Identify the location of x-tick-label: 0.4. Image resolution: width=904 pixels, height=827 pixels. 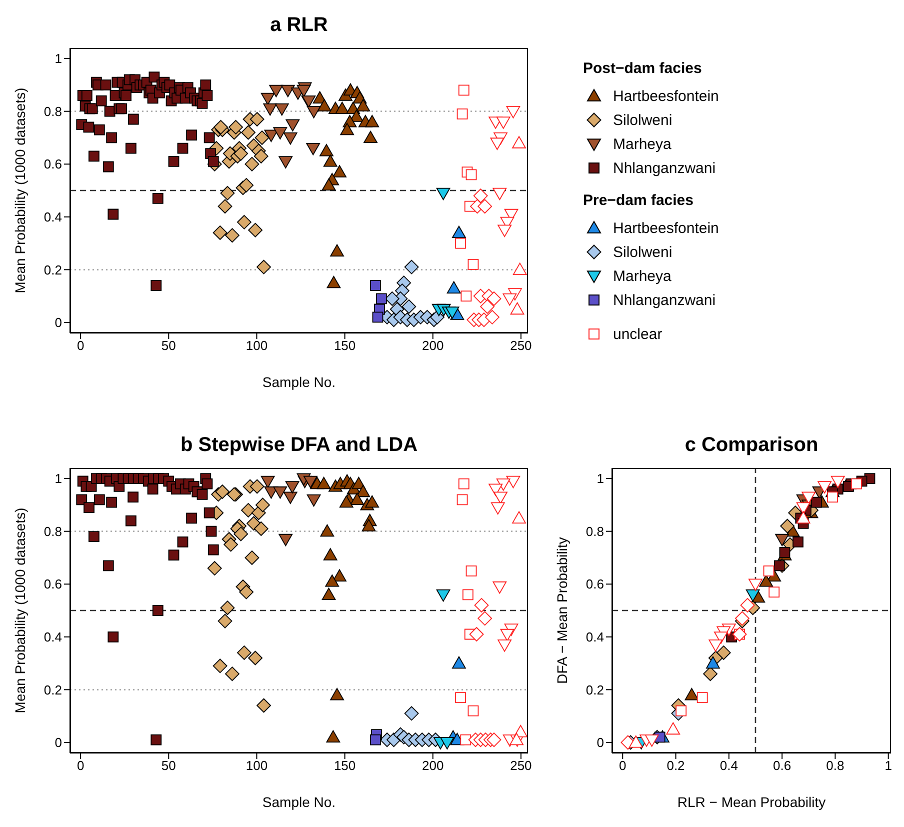
(729, 766).